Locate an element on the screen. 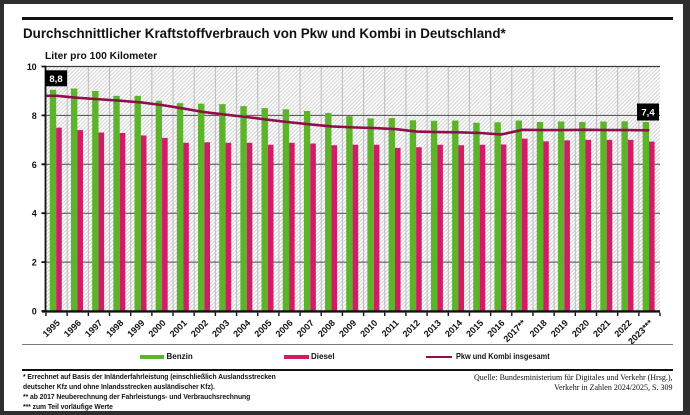 Image resolution: width=690 pixels, height=415 pixels. svg-text: 0 is located at coordinates (34, 312).